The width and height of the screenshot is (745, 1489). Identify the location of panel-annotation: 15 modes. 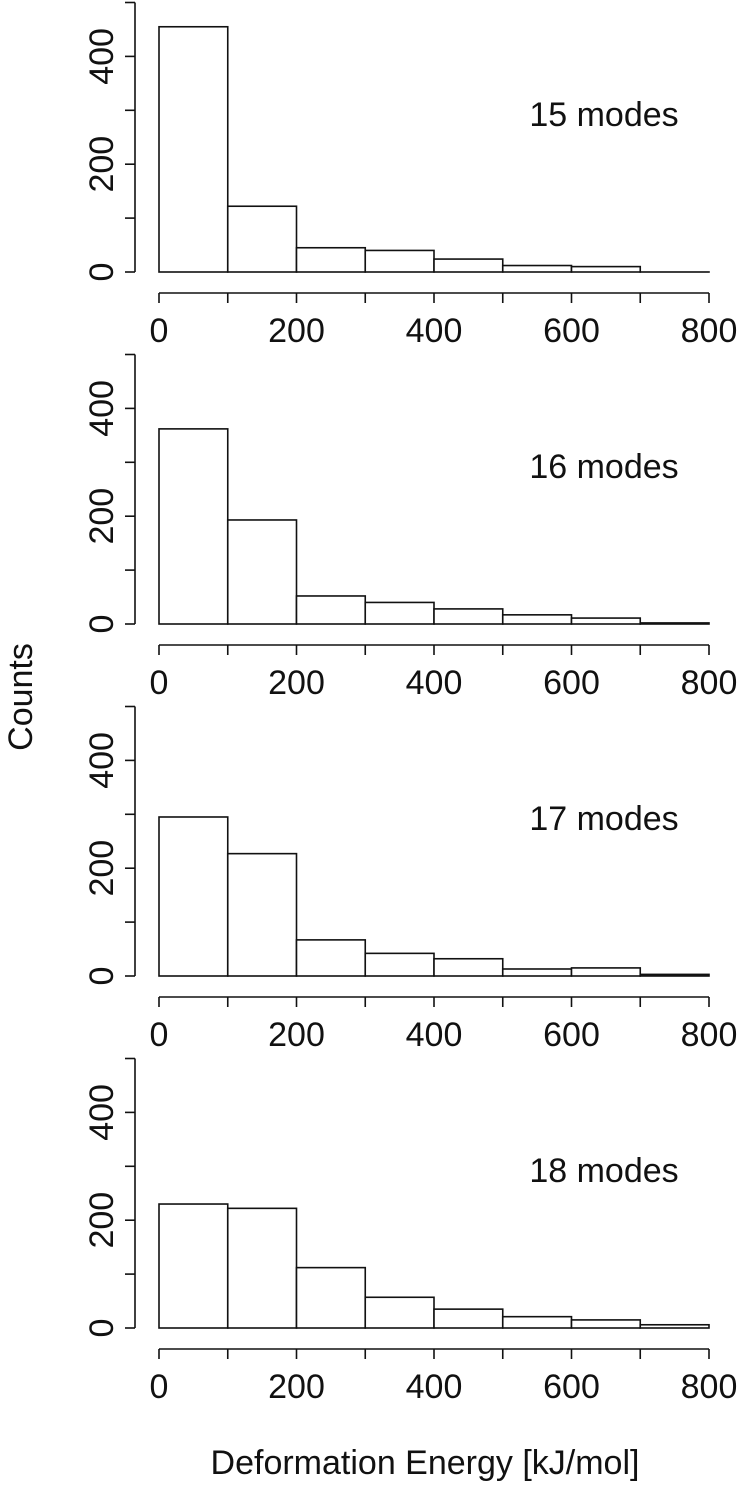
(603, 115).